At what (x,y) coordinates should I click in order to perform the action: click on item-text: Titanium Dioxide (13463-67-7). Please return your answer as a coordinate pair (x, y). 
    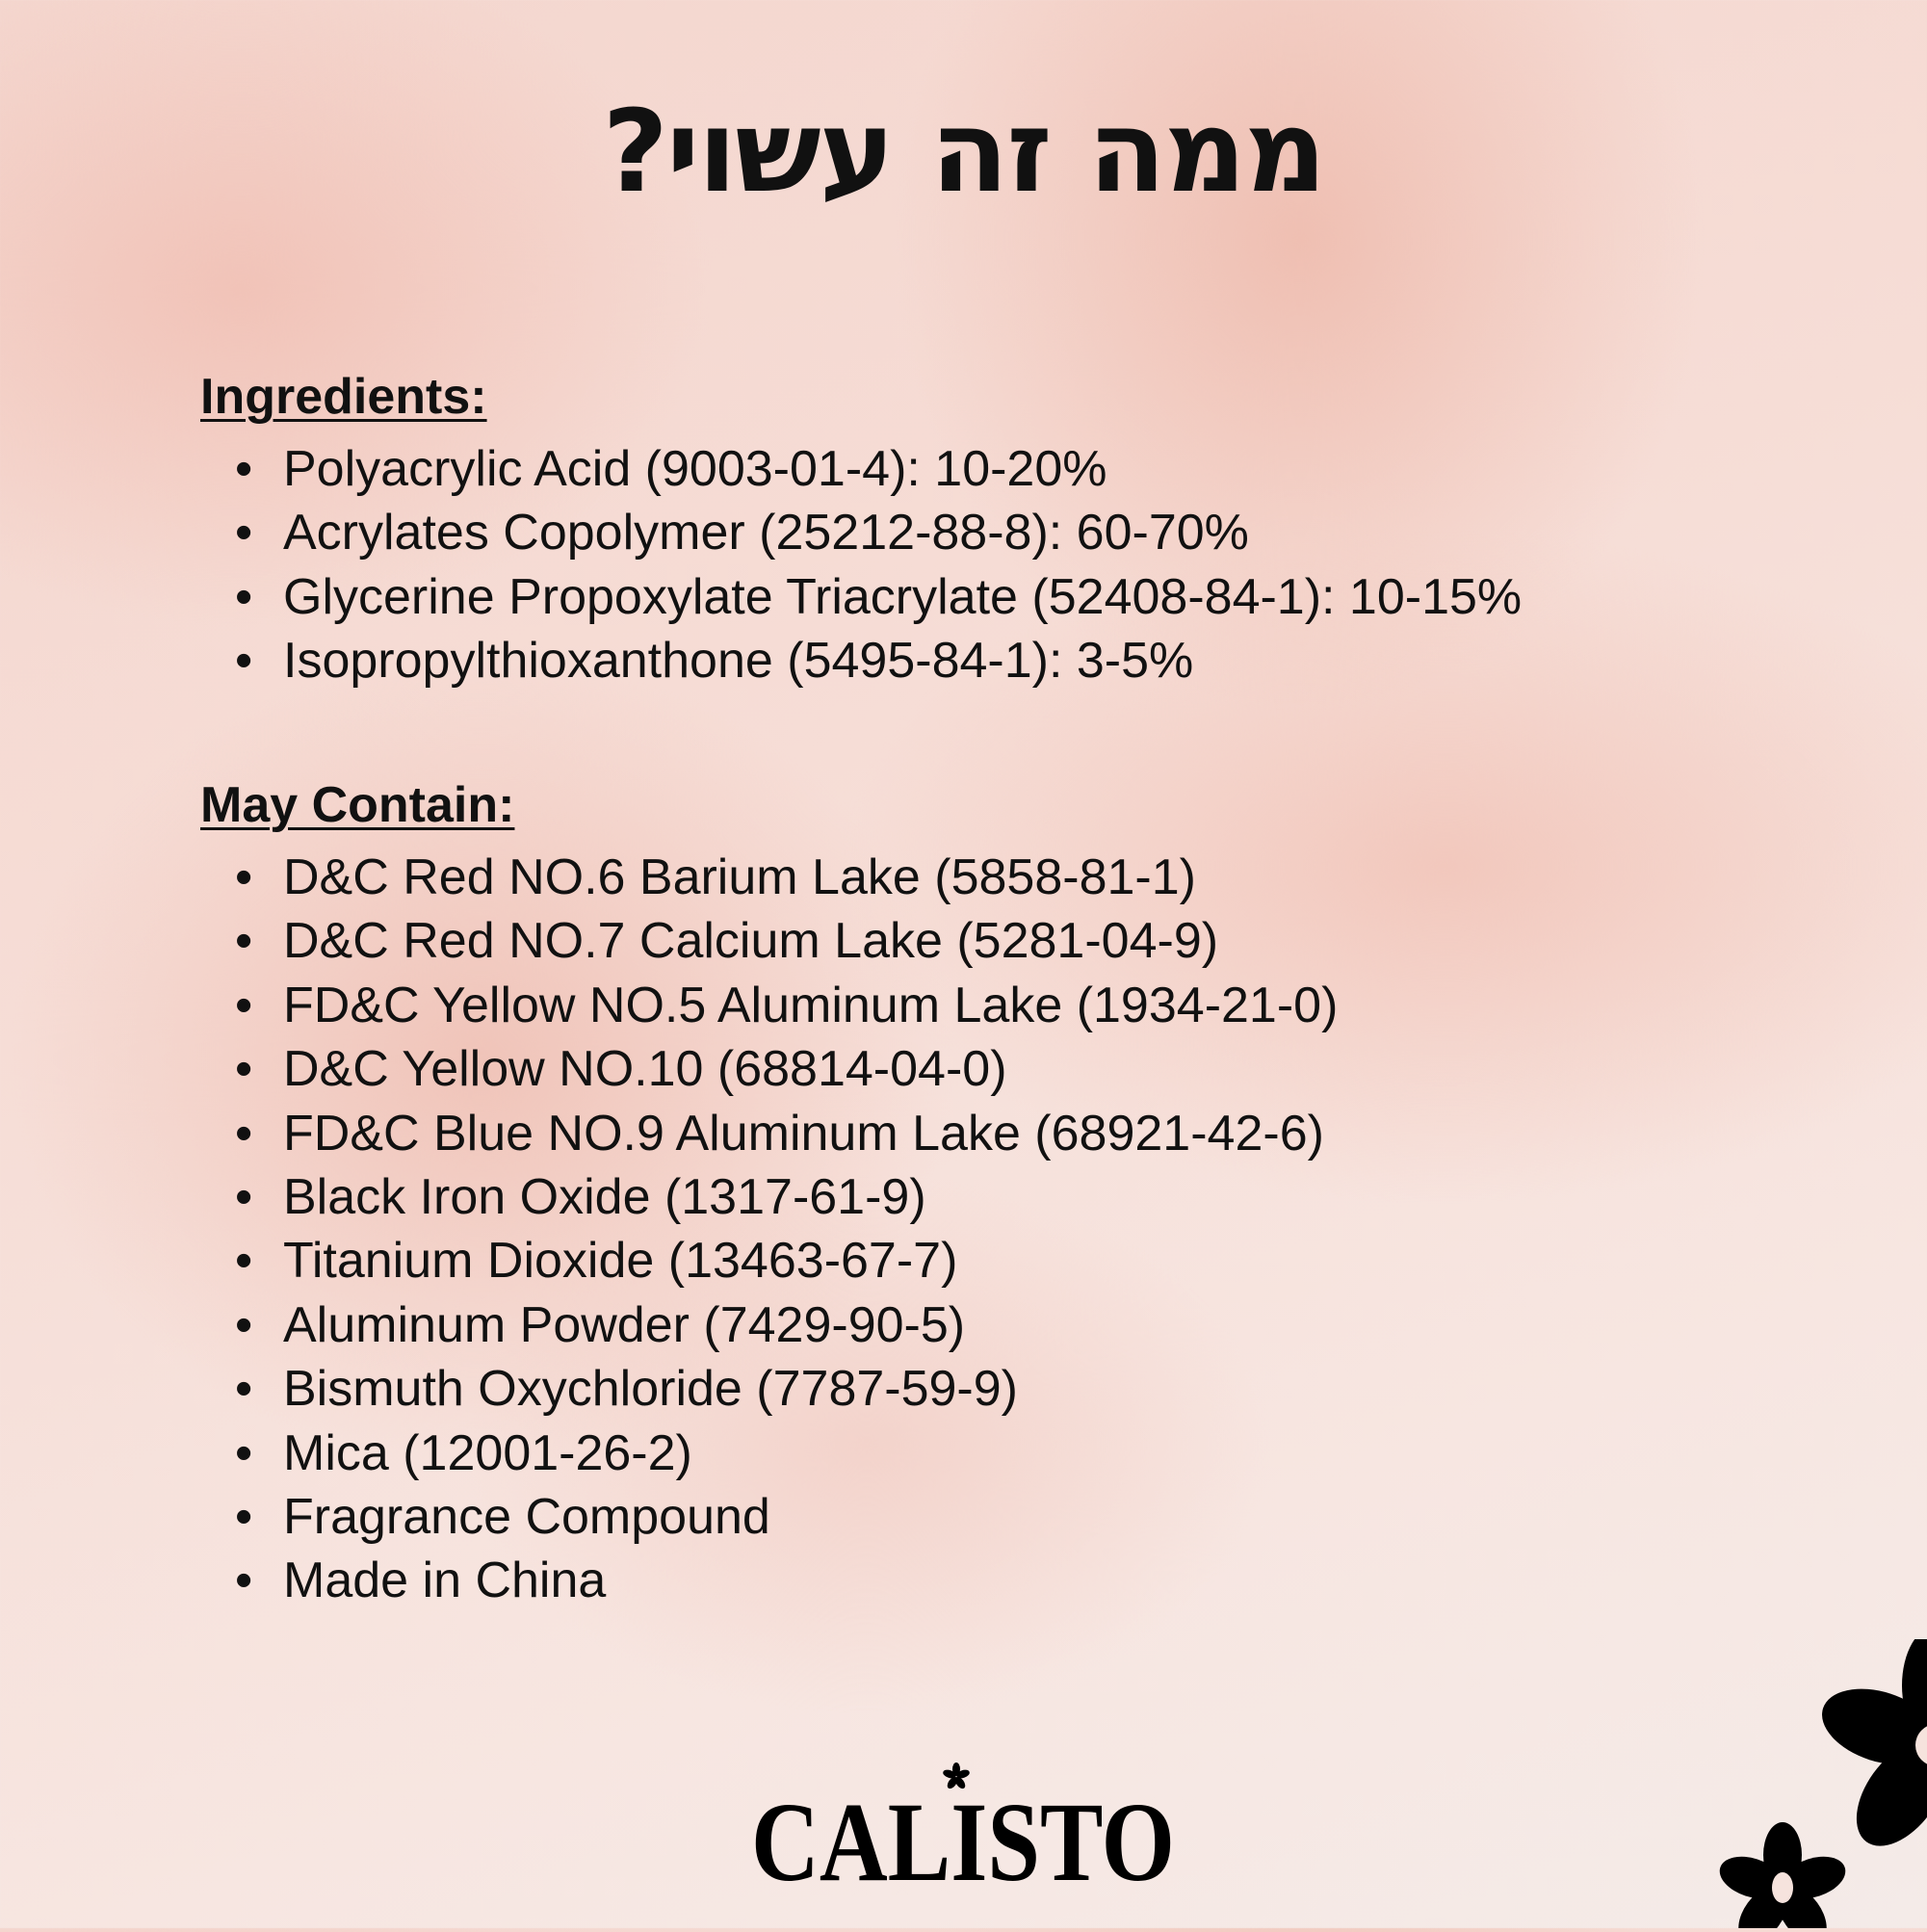
    Looking at the image, I should click on (620, 1261).